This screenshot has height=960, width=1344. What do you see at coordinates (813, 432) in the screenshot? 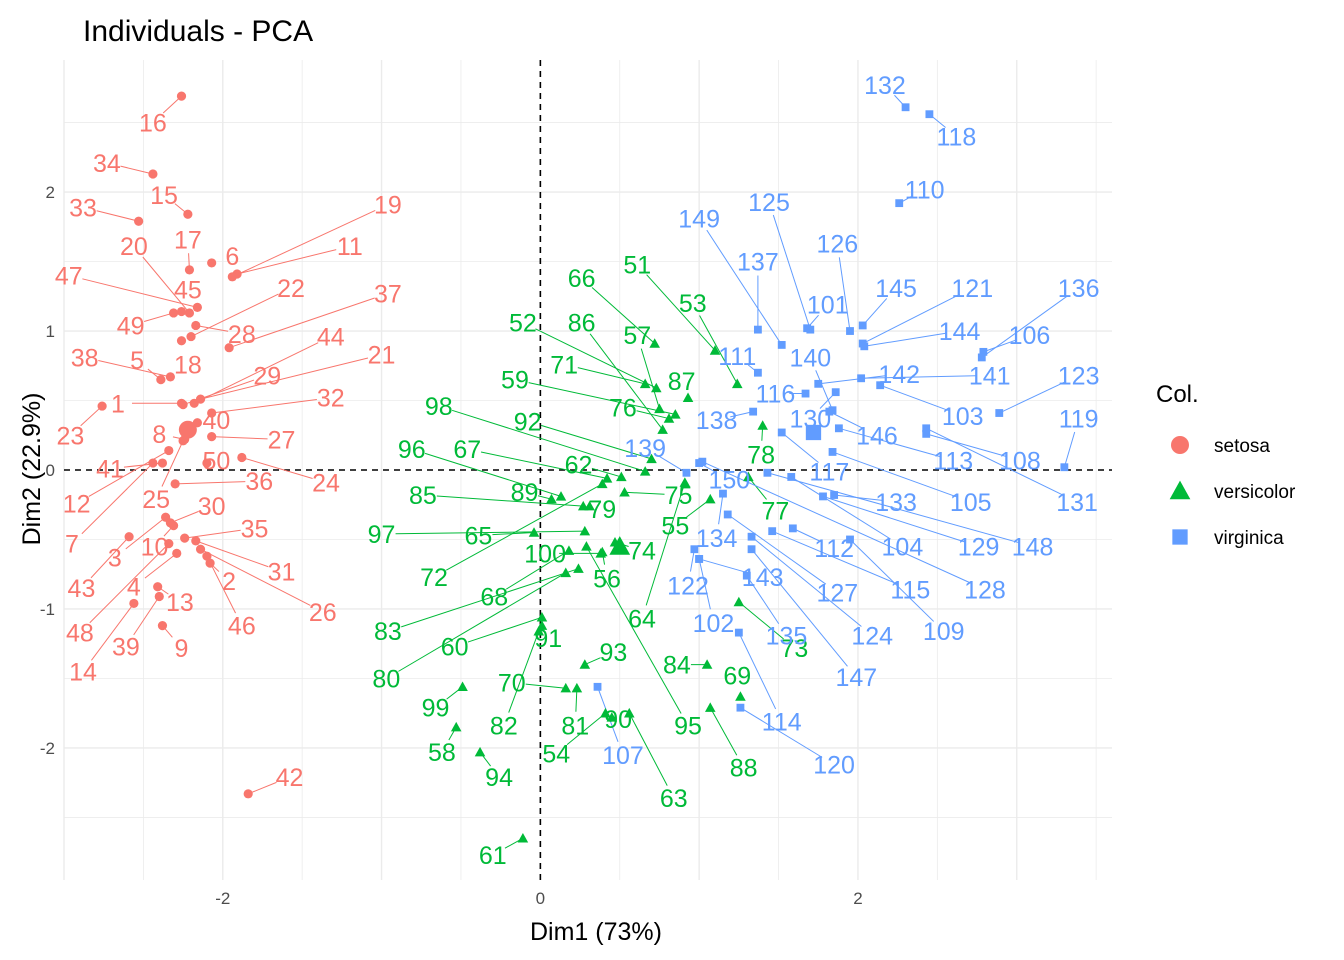
I see `centroid-virginica` at bounding box center [813, 432].